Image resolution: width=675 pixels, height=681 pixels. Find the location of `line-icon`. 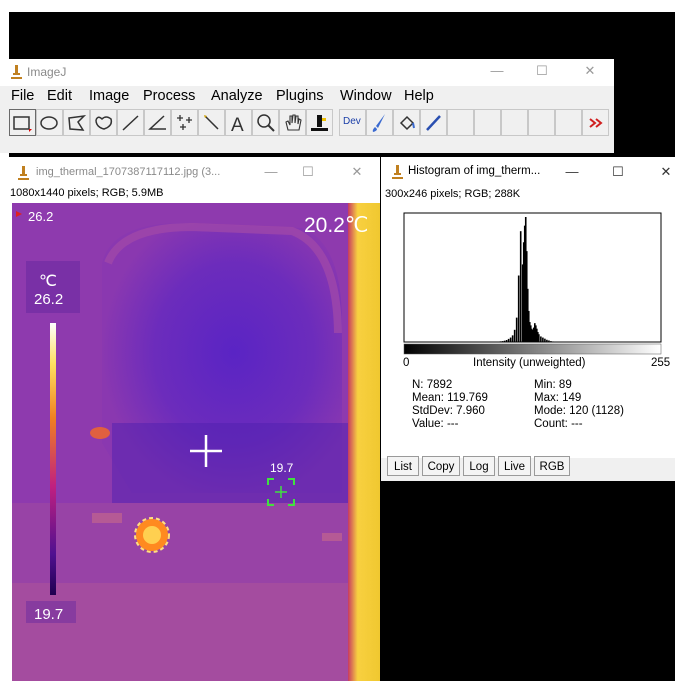

line-icon is located at coordinates (130, 123).